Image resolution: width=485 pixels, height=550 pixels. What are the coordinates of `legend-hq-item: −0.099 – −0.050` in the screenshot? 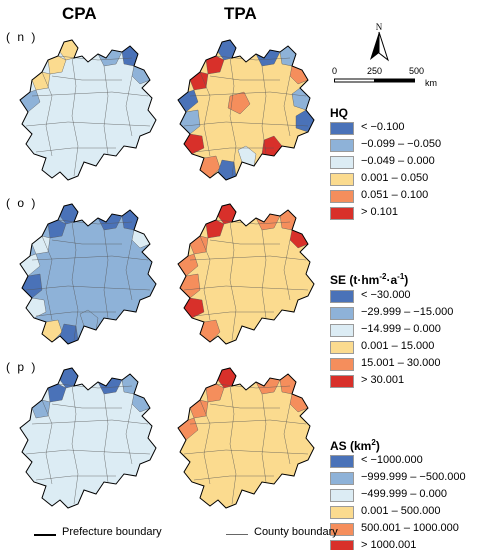 It's located at (405, 145).